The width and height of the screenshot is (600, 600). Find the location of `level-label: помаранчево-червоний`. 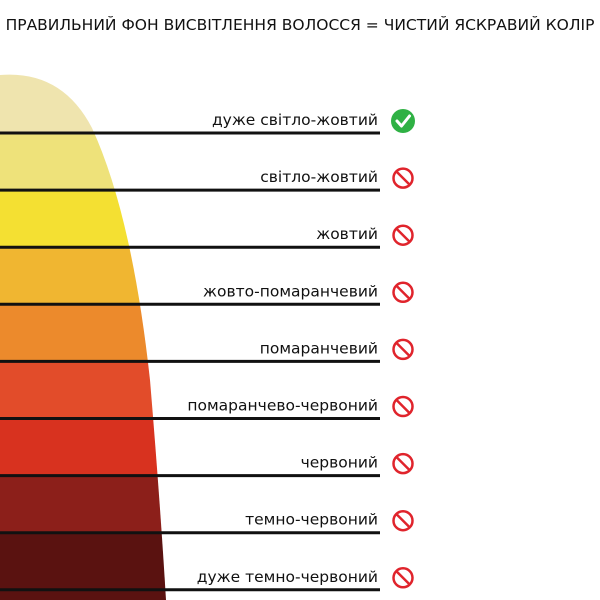

level-label: помаранчево-червоний is located at coordinates (282, 406).